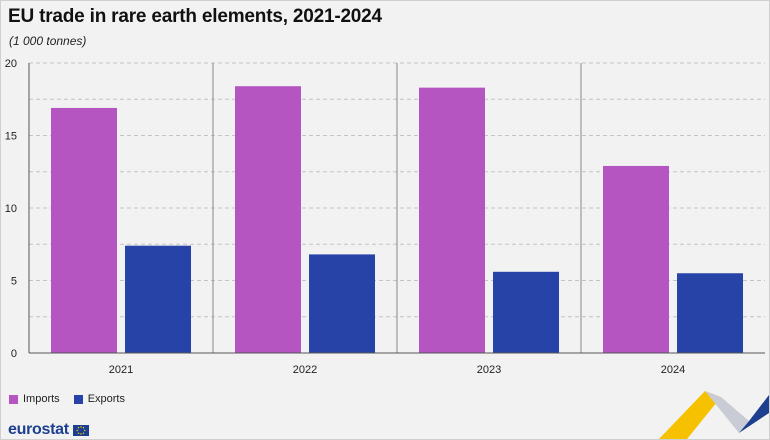  What do you see at coordinates (489, 370) in the screenshot?
I see `x-tick-label: 2023` at bounding box center [489, 370].